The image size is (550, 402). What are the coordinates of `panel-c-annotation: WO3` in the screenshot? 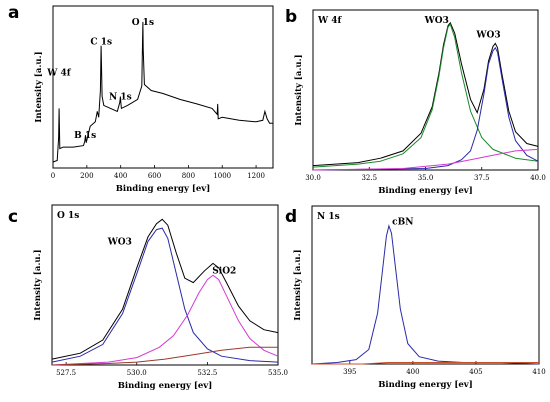 It's located at (119, 242).